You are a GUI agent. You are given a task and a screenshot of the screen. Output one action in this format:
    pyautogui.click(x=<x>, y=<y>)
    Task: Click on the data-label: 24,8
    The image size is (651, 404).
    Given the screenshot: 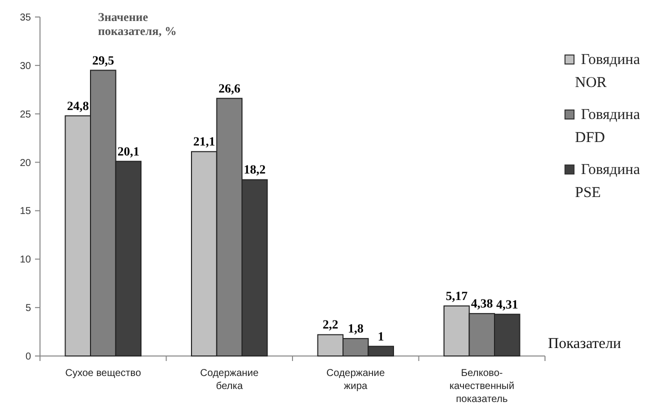 What is the action you would take?
    pyautogui.click(x=77, y=105)
    